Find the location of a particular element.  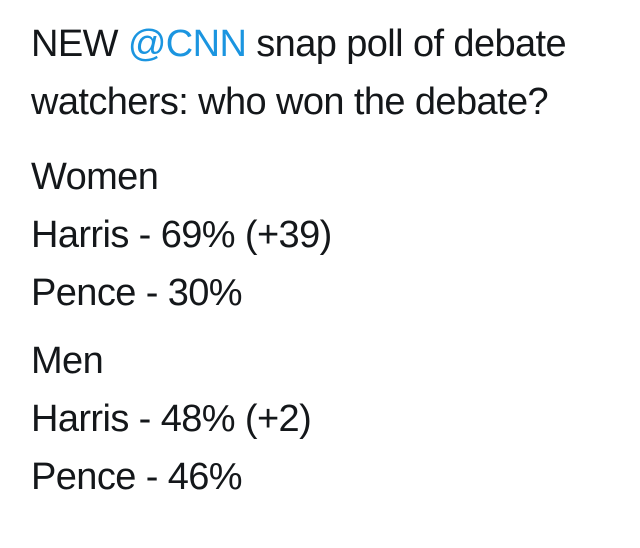

result-women-harris: Harris - 69% (+39) is located at coordinates (181, 235).